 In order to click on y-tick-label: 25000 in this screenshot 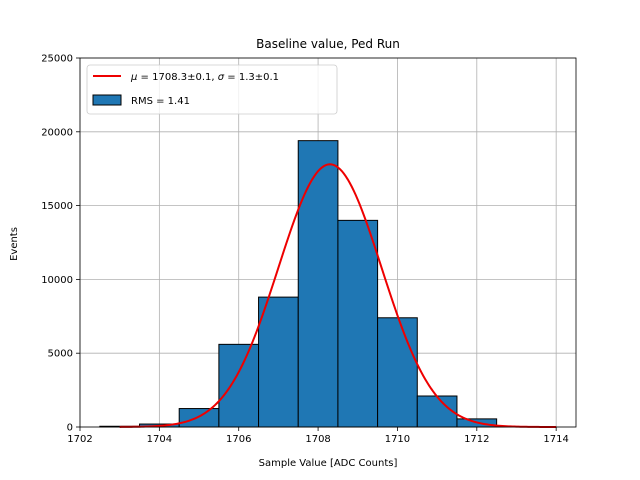, I will do `click(57, 59)`.